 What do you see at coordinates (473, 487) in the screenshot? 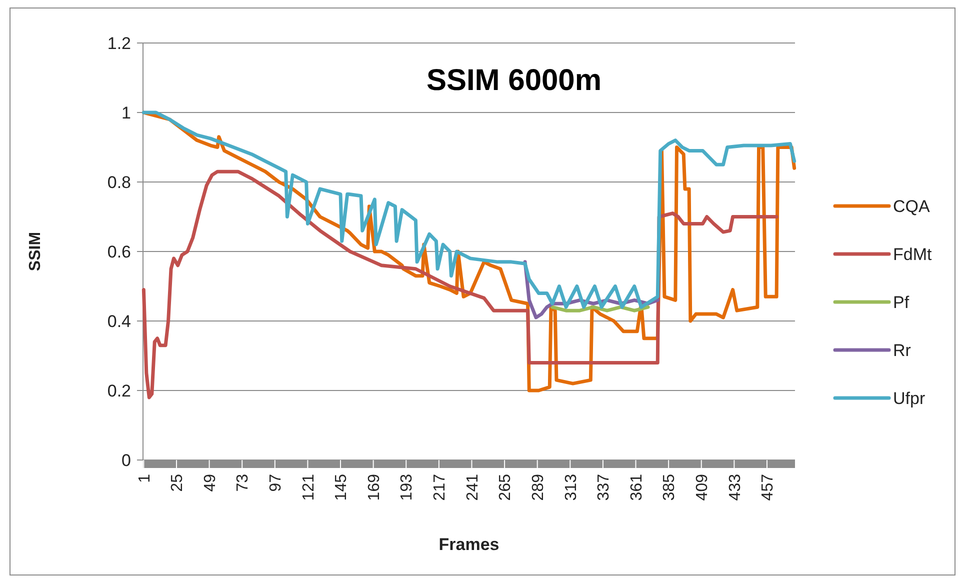
I see `x-tick-label: 241` at bounding box center [473, 487].